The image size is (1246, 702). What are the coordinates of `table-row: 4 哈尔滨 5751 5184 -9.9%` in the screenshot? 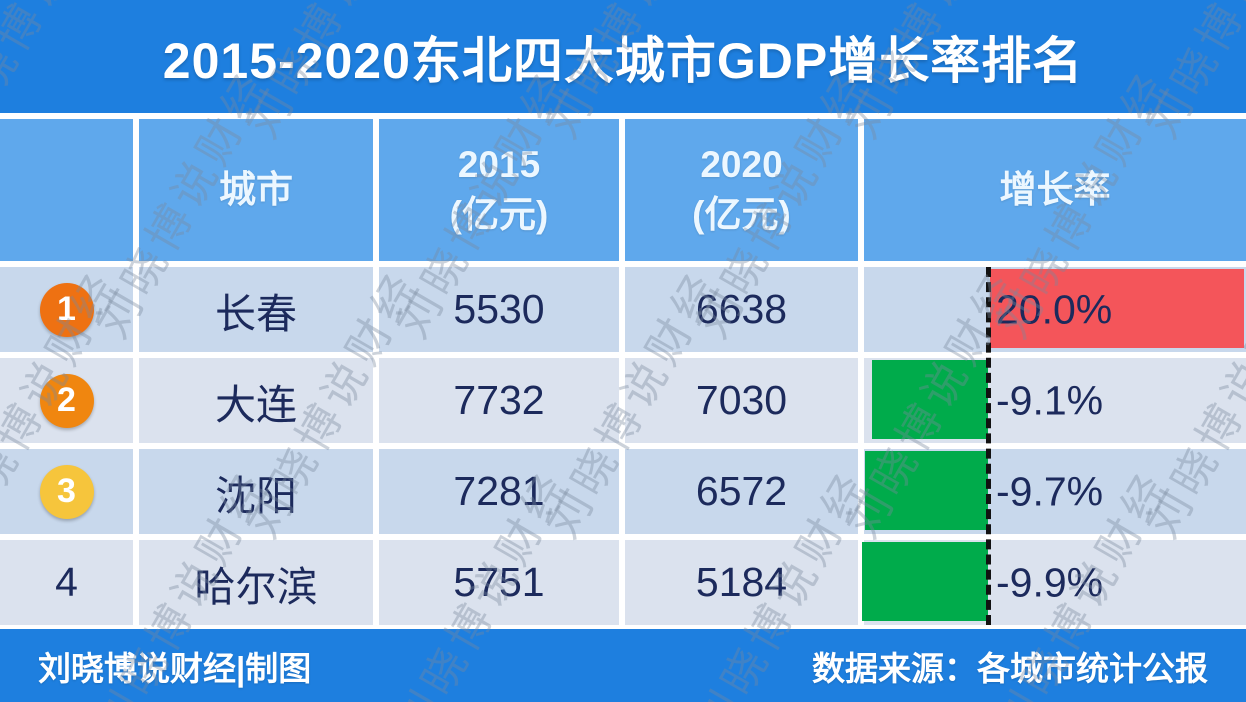 It's located at (623, 582).